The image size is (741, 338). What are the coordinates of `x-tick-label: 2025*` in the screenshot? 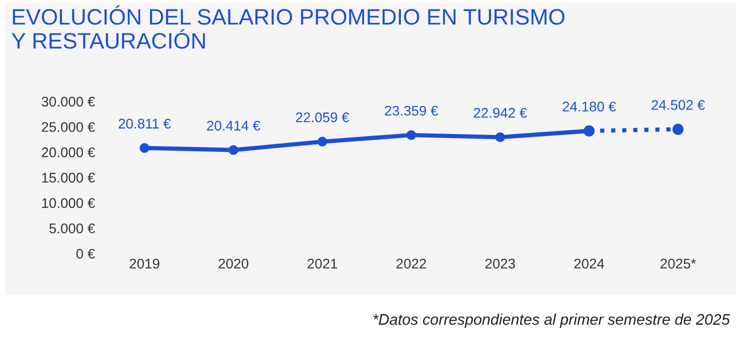 It's located at (678, 263).